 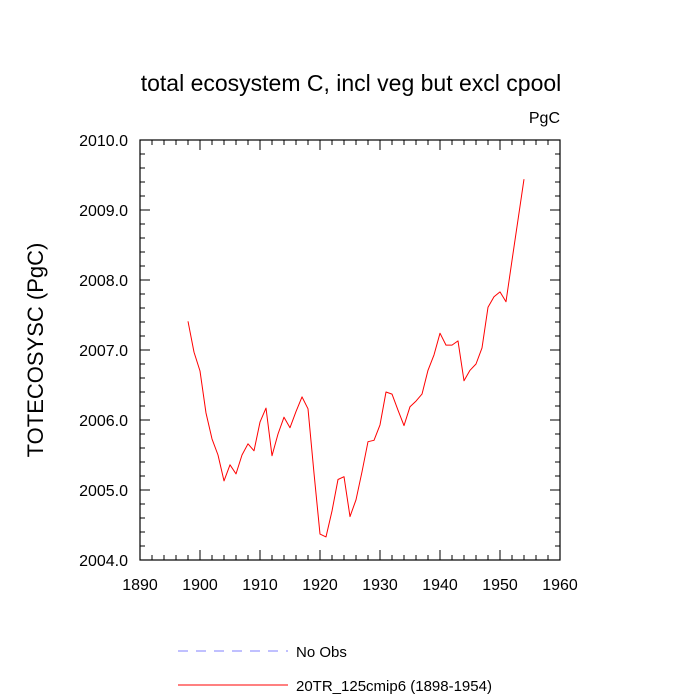 What do you see at coordinates (560, 585) in the screenshot?
I see `x-tick-label: 1960` at bounding box center [560, 585].